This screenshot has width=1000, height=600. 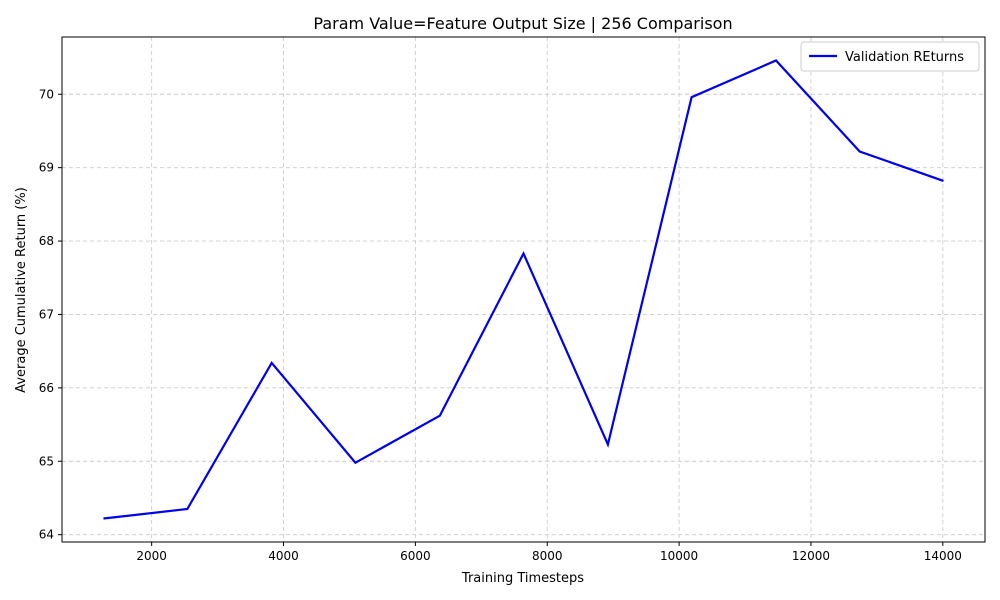 I want to click on legend: Validation REturns, so click(x=890, y=56).